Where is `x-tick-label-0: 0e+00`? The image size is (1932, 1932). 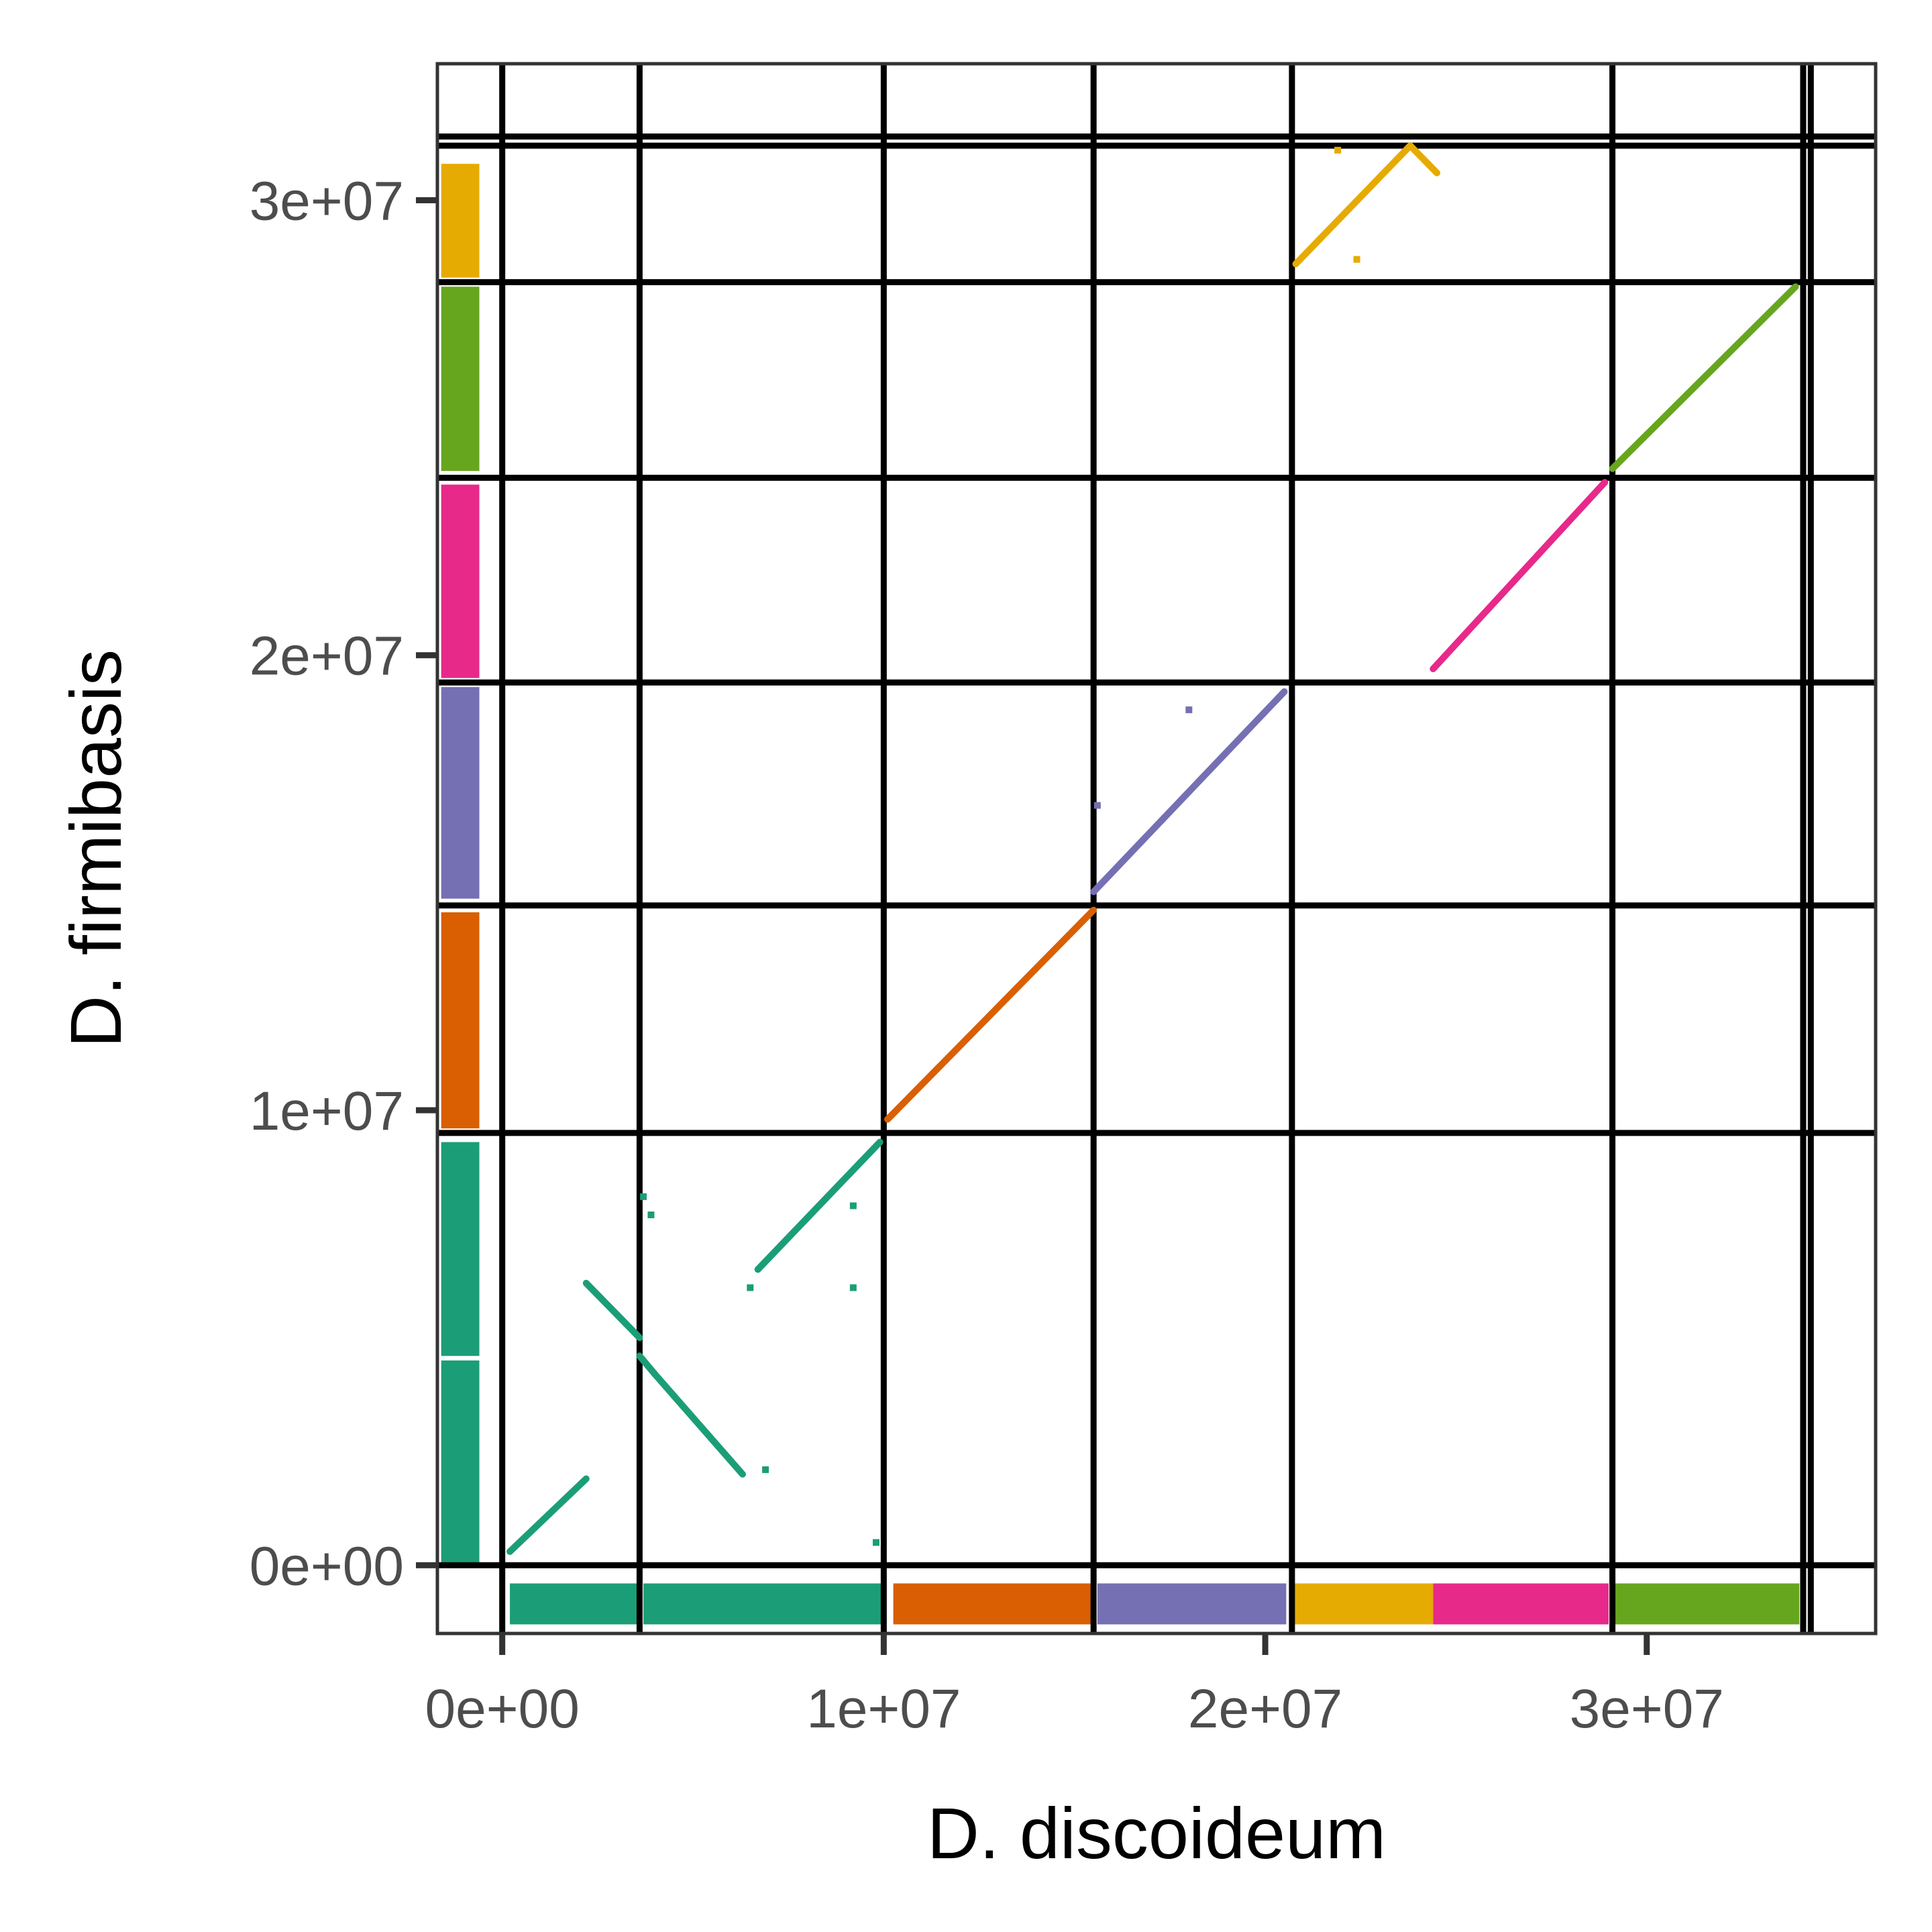
x-tick-label-0: 0e+00 is located at coordinates (502, 1708).